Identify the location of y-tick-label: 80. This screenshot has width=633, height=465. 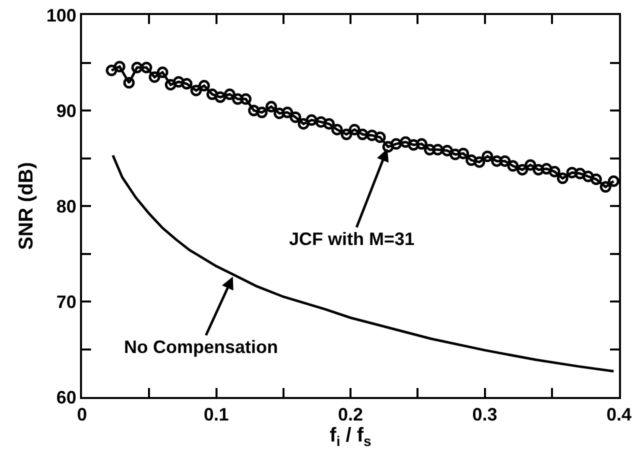
(66, 206).